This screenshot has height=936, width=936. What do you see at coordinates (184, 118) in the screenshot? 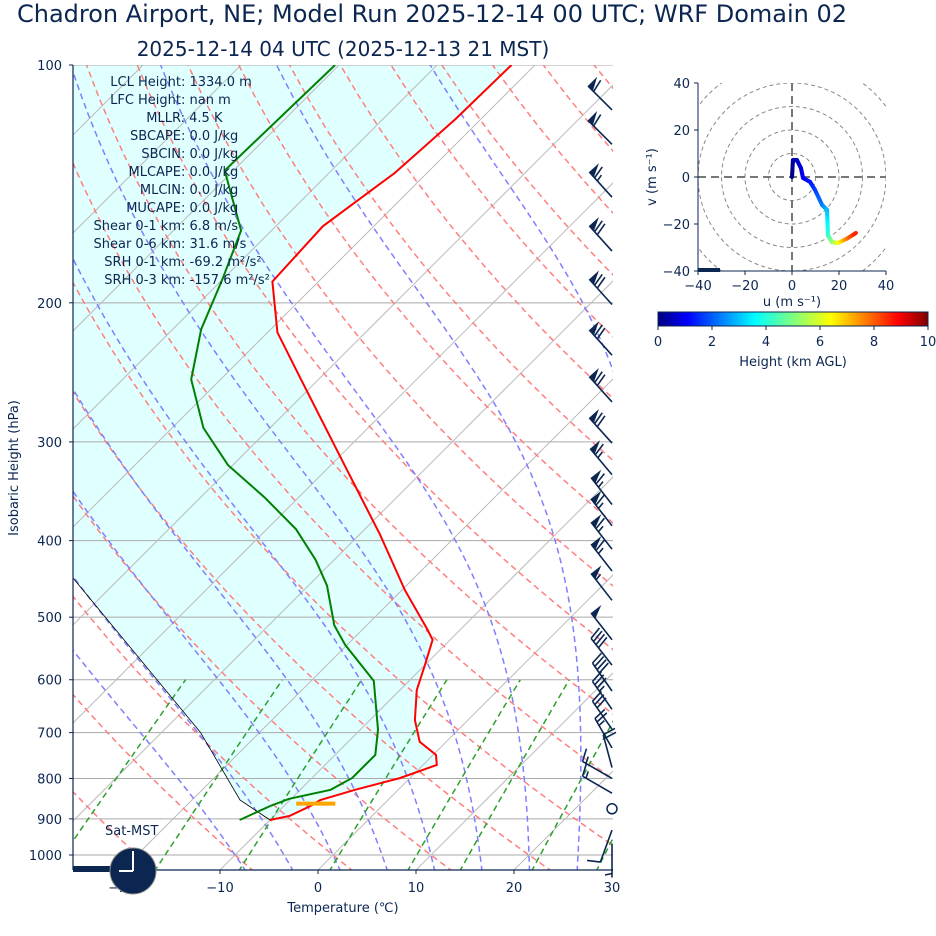
I see `index-text: MLLR: 4.5 K` at bounding box center [184, 118].